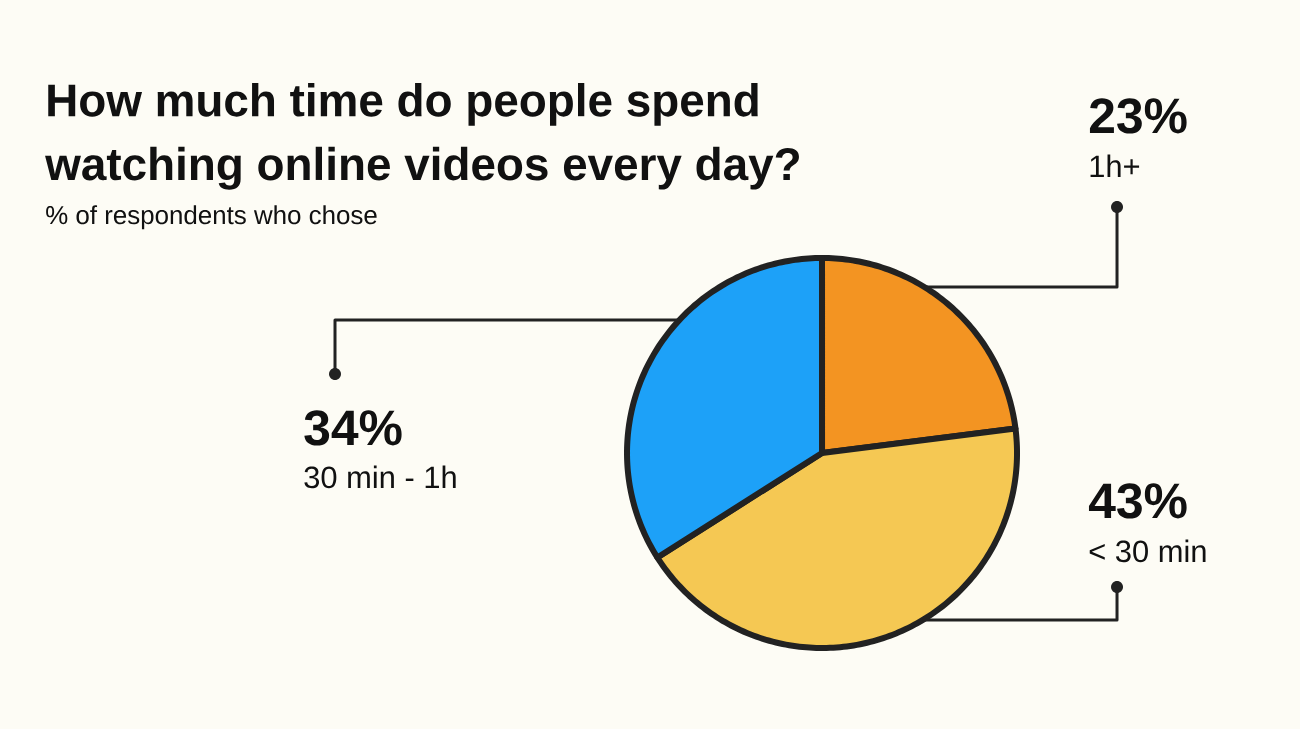  I want to click on chart-title: How much time do people spend watching online videos every day?, so click(422, 136).